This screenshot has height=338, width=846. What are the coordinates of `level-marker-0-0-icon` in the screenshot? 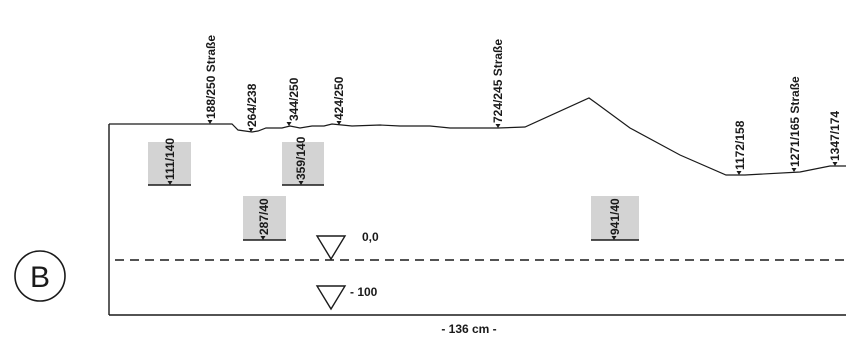 It's located at (331, 248).